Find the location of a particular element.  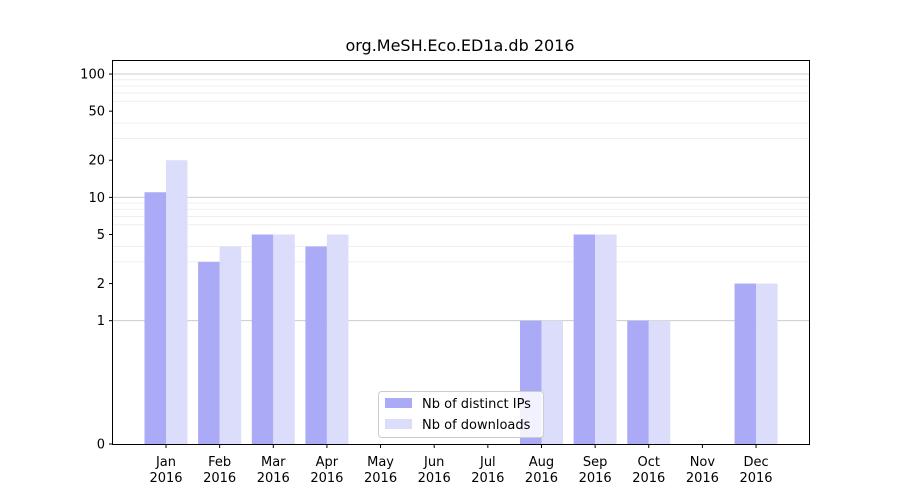

x-tick-label-month: Jan is located at coordinates (165, 462).